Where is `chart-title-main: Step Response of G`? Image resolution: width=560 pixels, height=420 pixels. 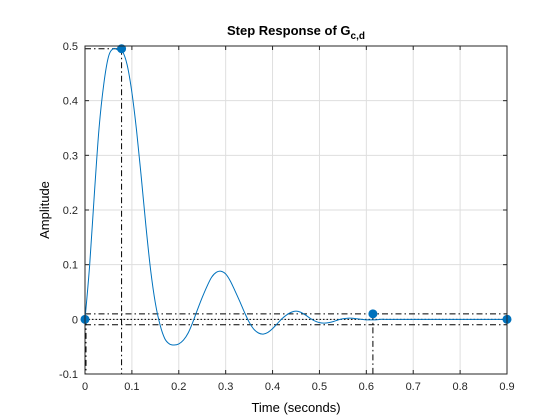 chart-title-main: Step Response of G is located at coordinates (289, 30).